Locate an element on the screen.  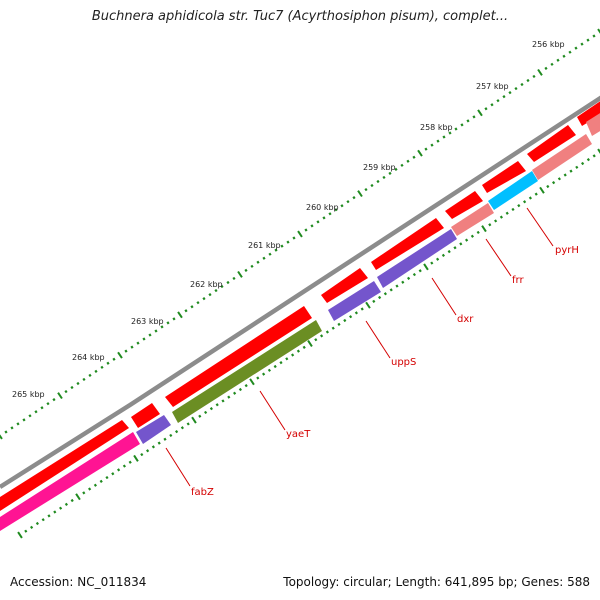
gene-label-yaeT: yaeT is located at coordinates (298, 434).